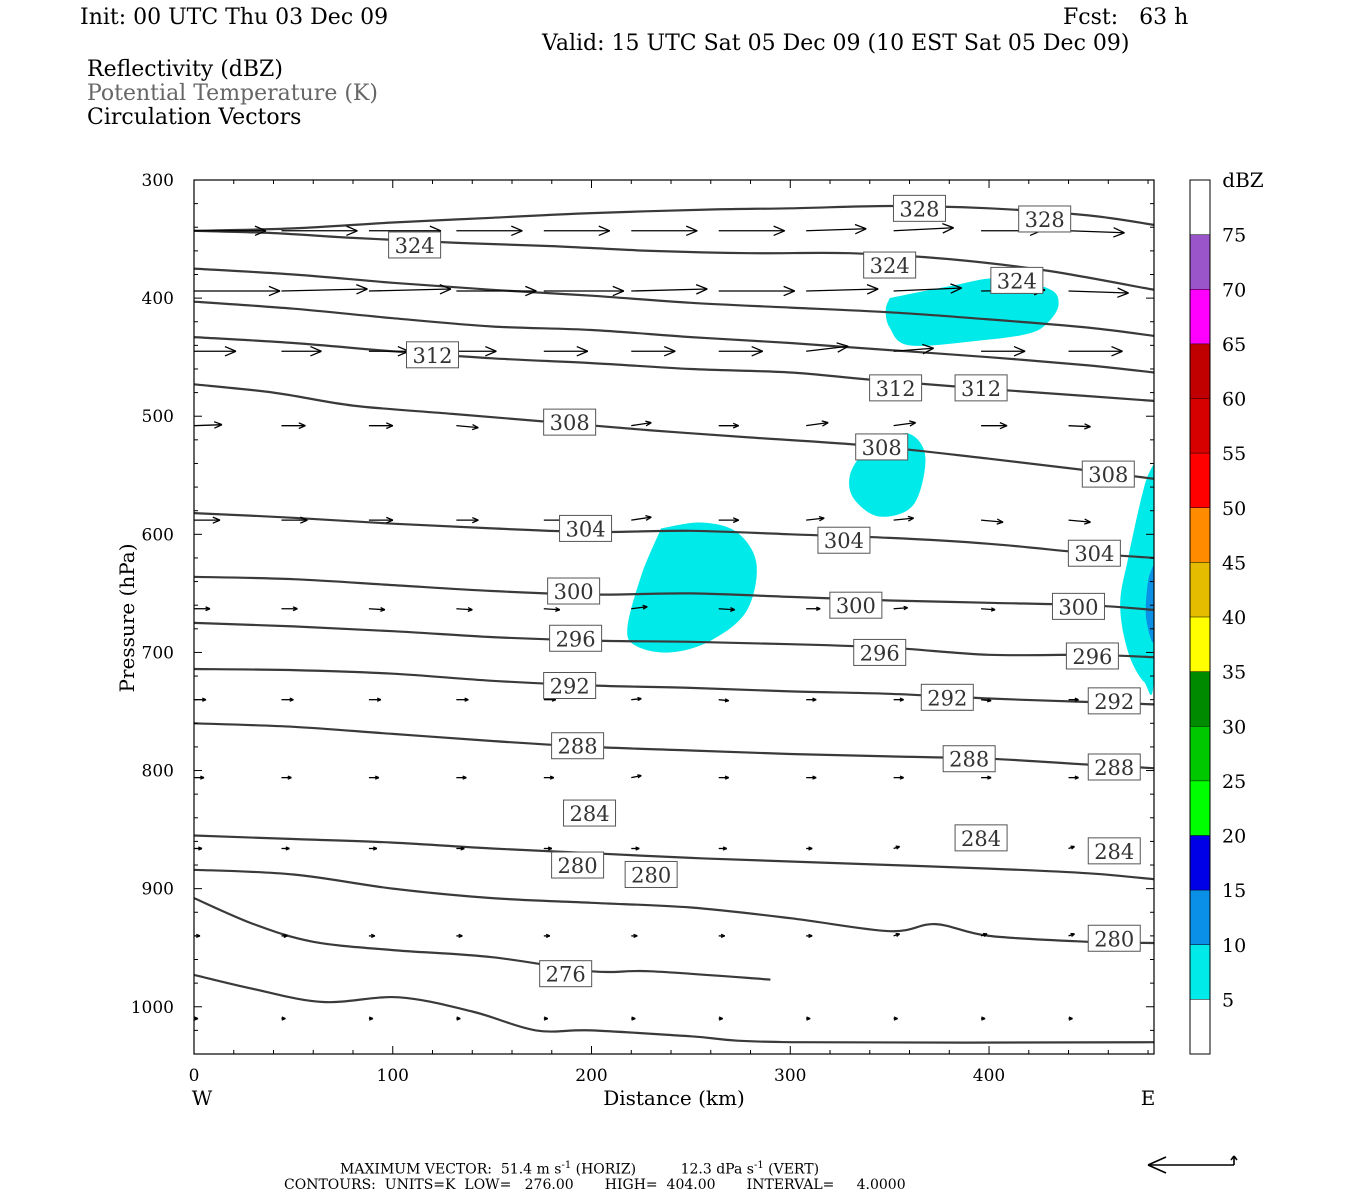 This screenshot has height=1200, width=1350. I want to click on y-tick-label-500: 500, so click(158, 417).